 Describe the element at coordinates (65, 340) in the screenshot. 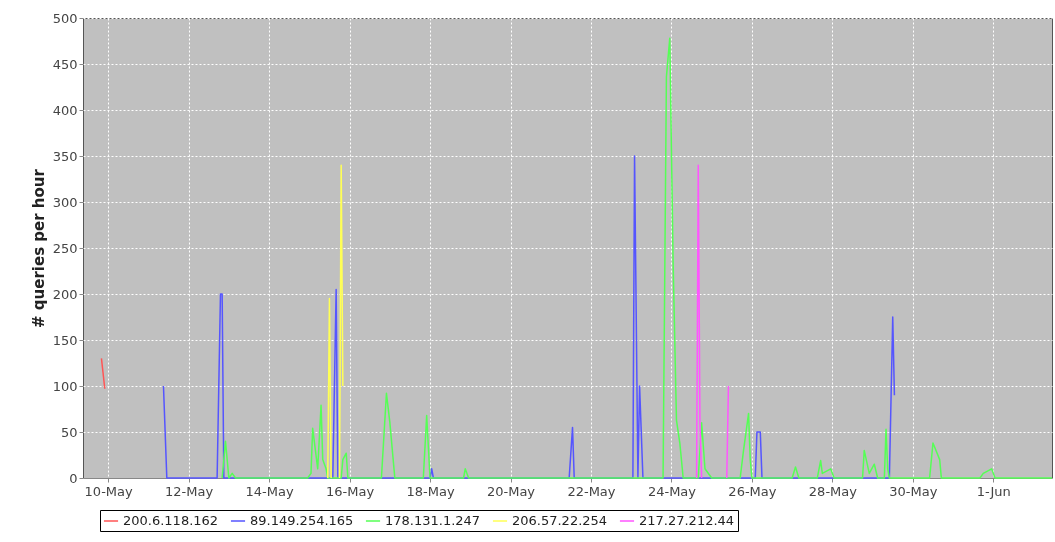

I see `y-tick-label: 150` at that location.